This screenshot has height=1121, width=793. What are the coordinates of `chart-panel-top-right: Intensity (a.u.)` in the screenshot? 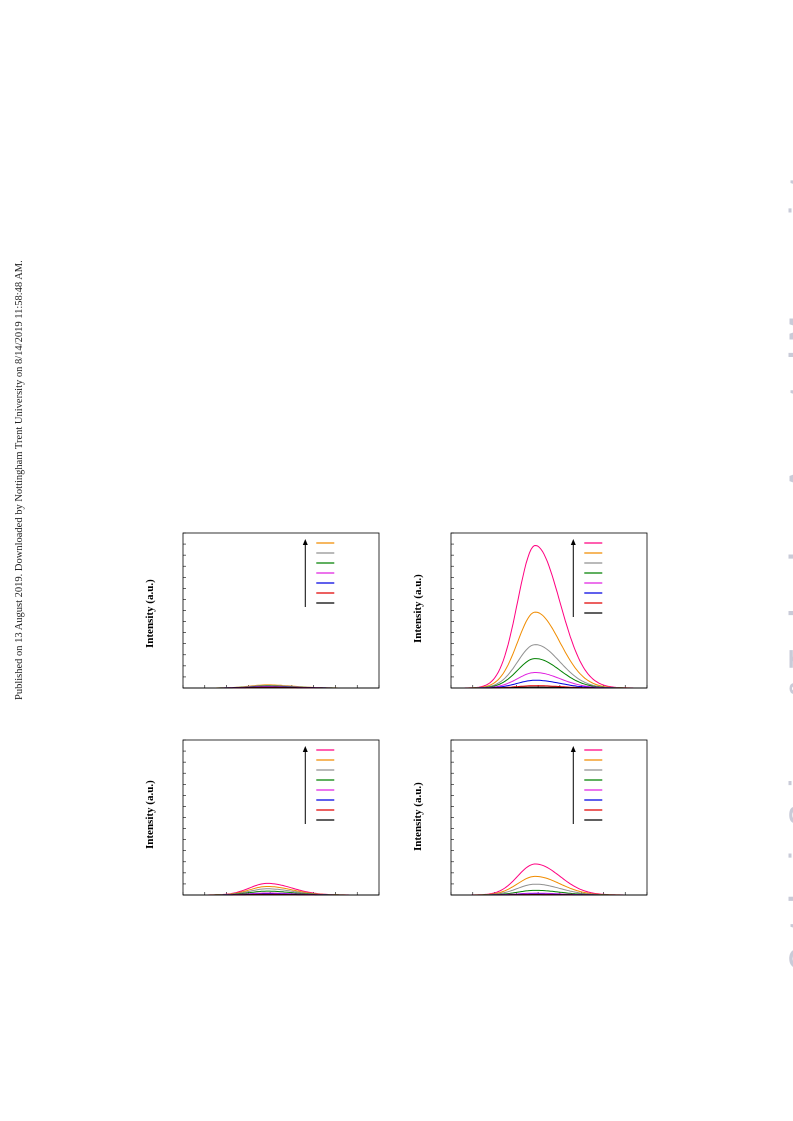 It's located at (530, 612).